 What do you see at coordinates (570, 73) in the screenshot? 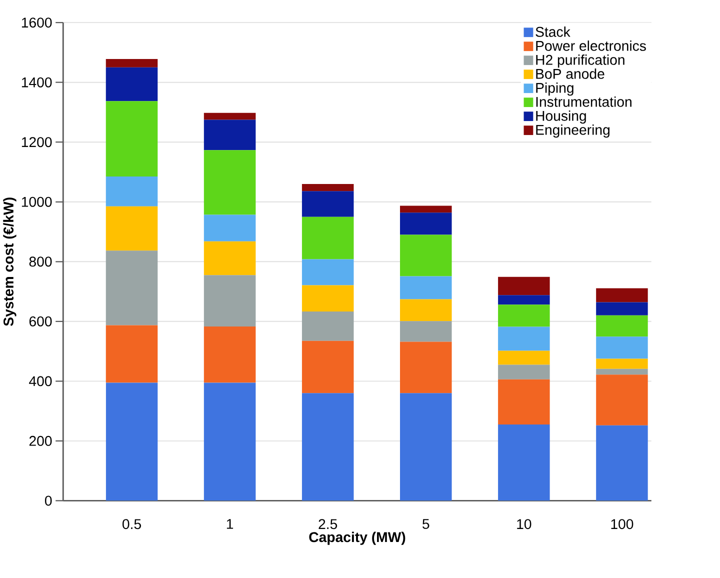
I see `legend-label: BoP anode` at bounding box center [570, 73].